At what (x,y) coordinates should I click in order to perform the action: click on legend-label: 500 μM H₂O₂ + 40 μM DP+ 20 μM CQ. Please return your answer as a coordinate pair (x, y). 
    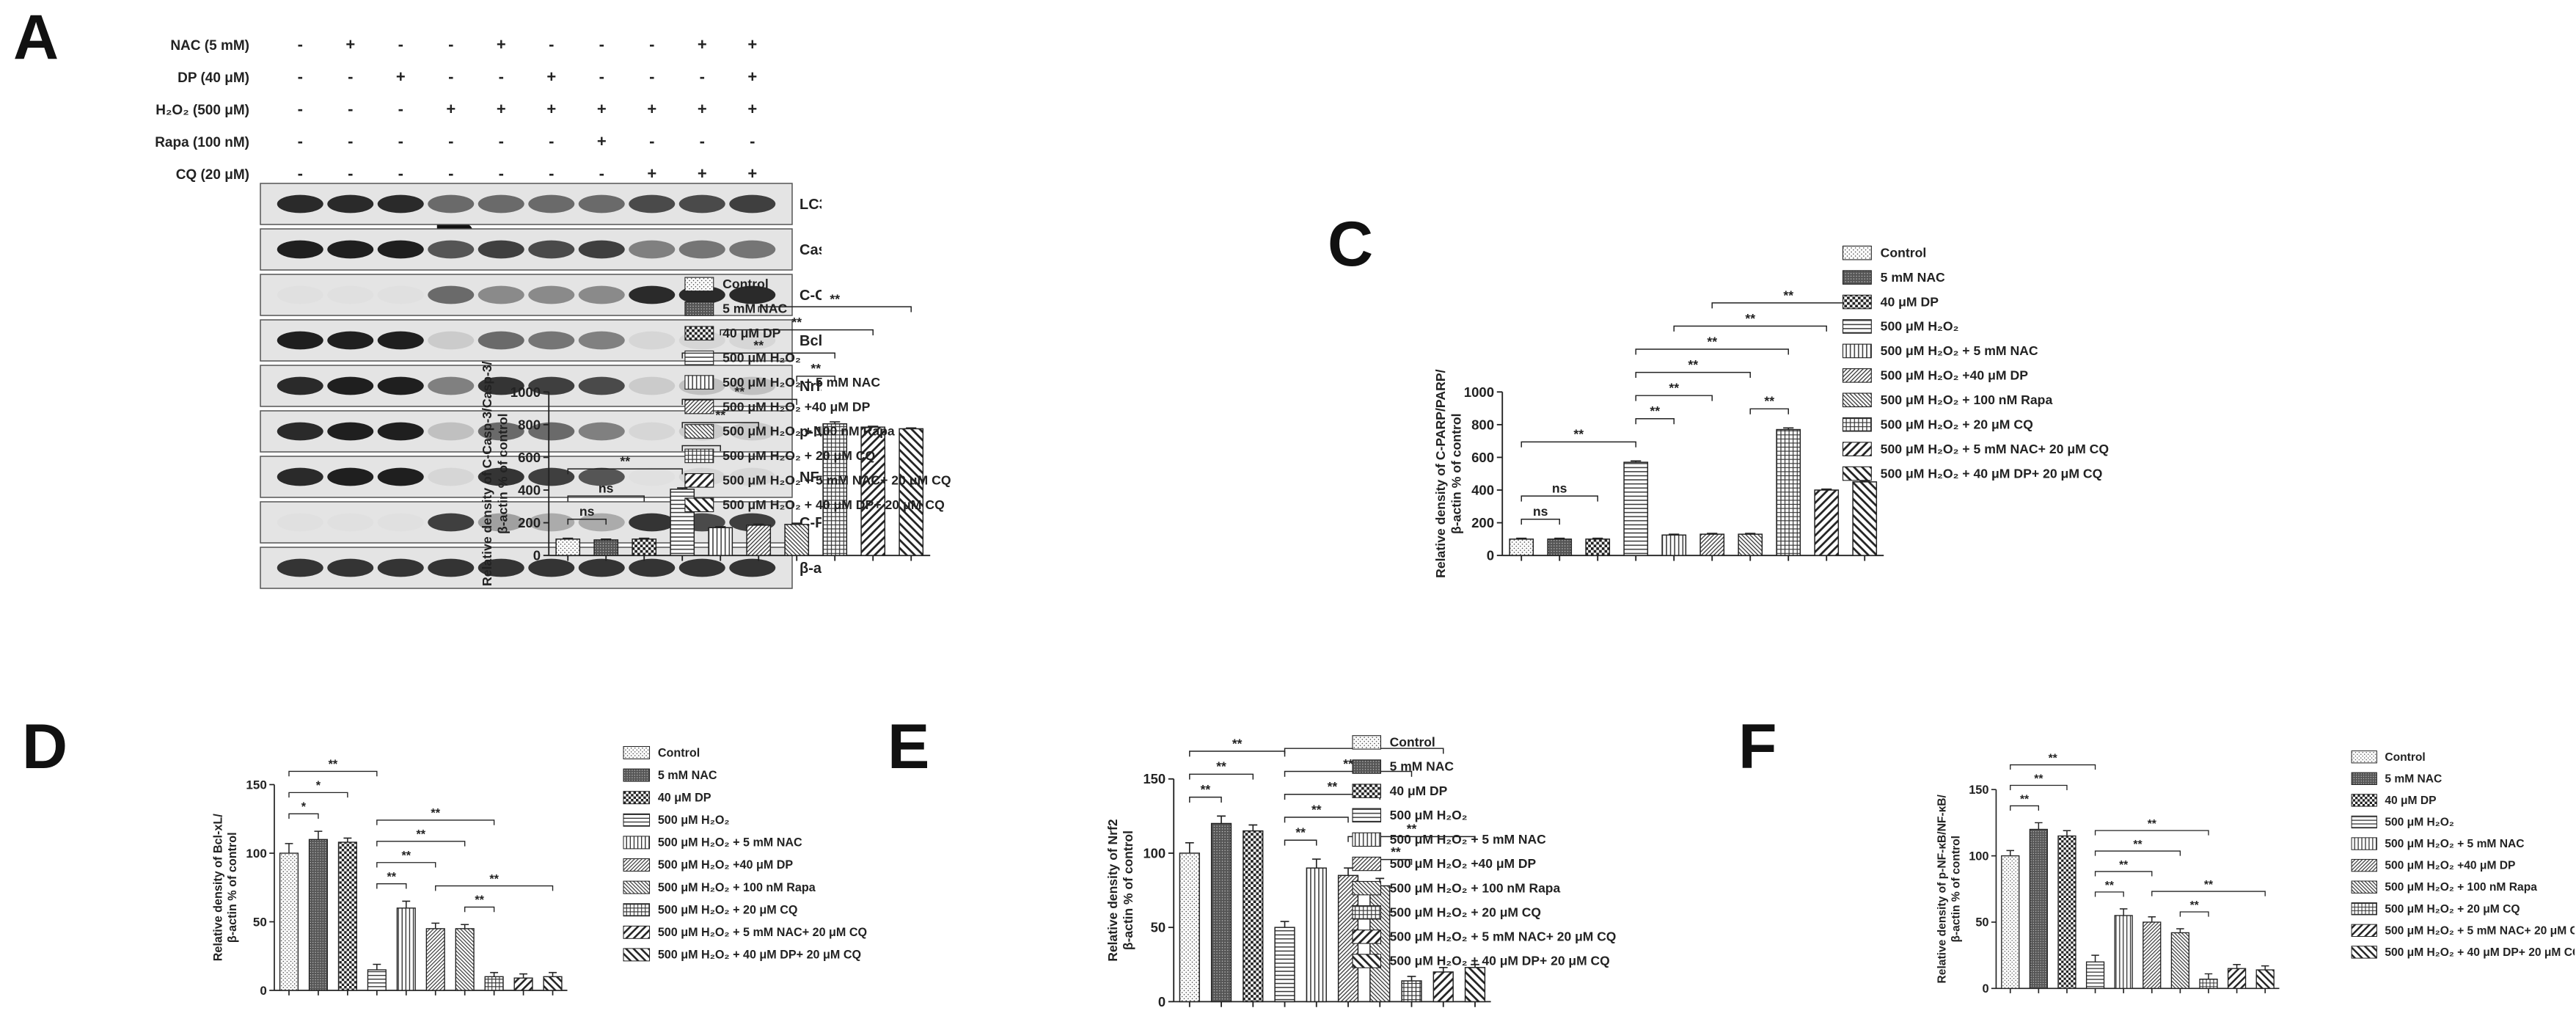
    Looking at the image, I should click on (833, 505).